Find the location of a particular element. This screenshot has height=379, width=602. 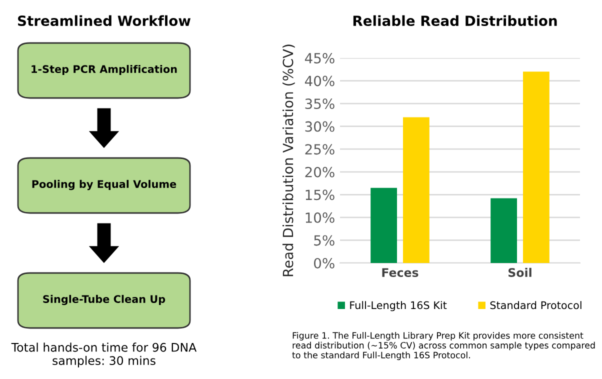

y-tick-label: 5% is located at coordinates (324, 240).